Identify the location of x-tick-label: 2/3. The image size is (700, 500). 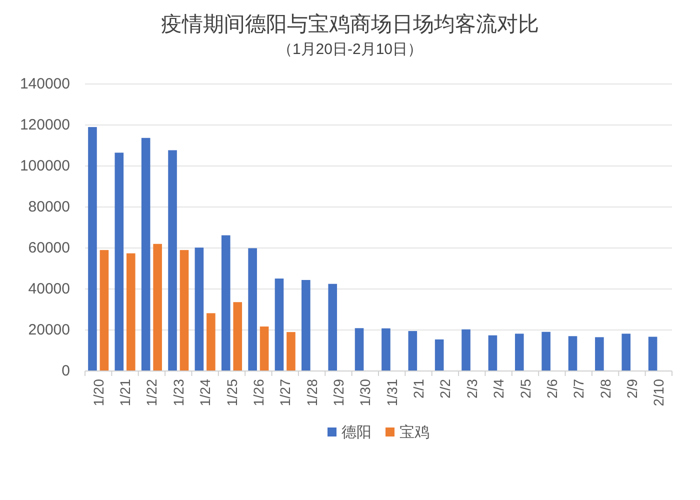
(472, 388).